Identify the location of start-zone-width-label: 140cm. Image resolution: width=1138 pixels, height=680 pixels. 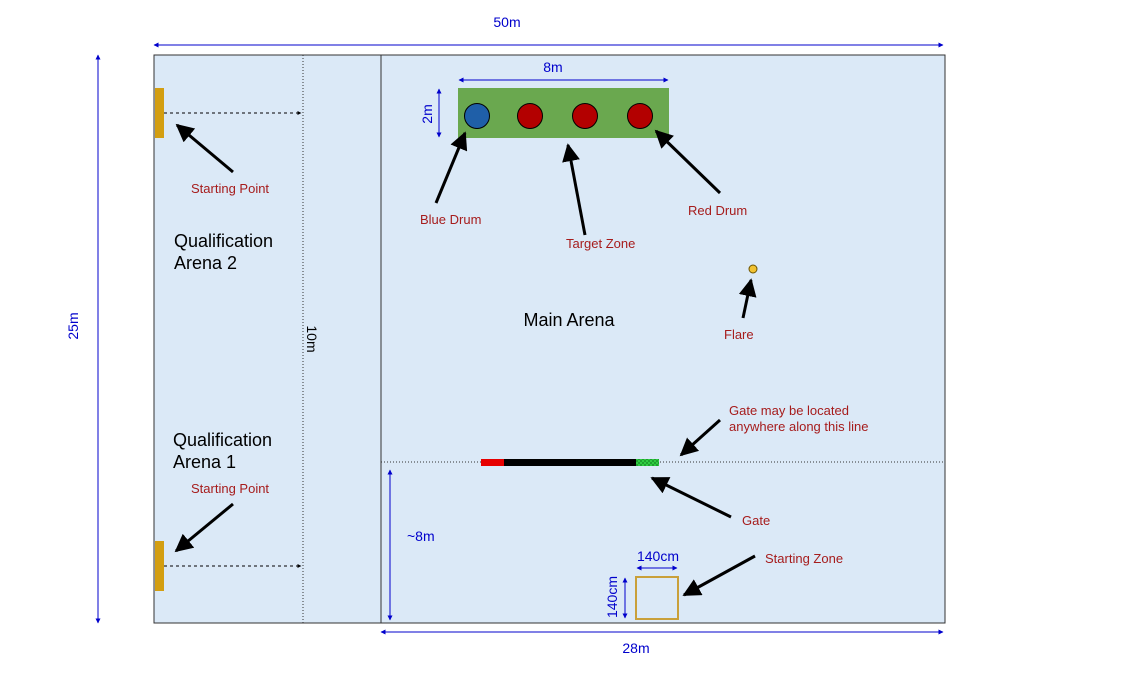
(658, 556).